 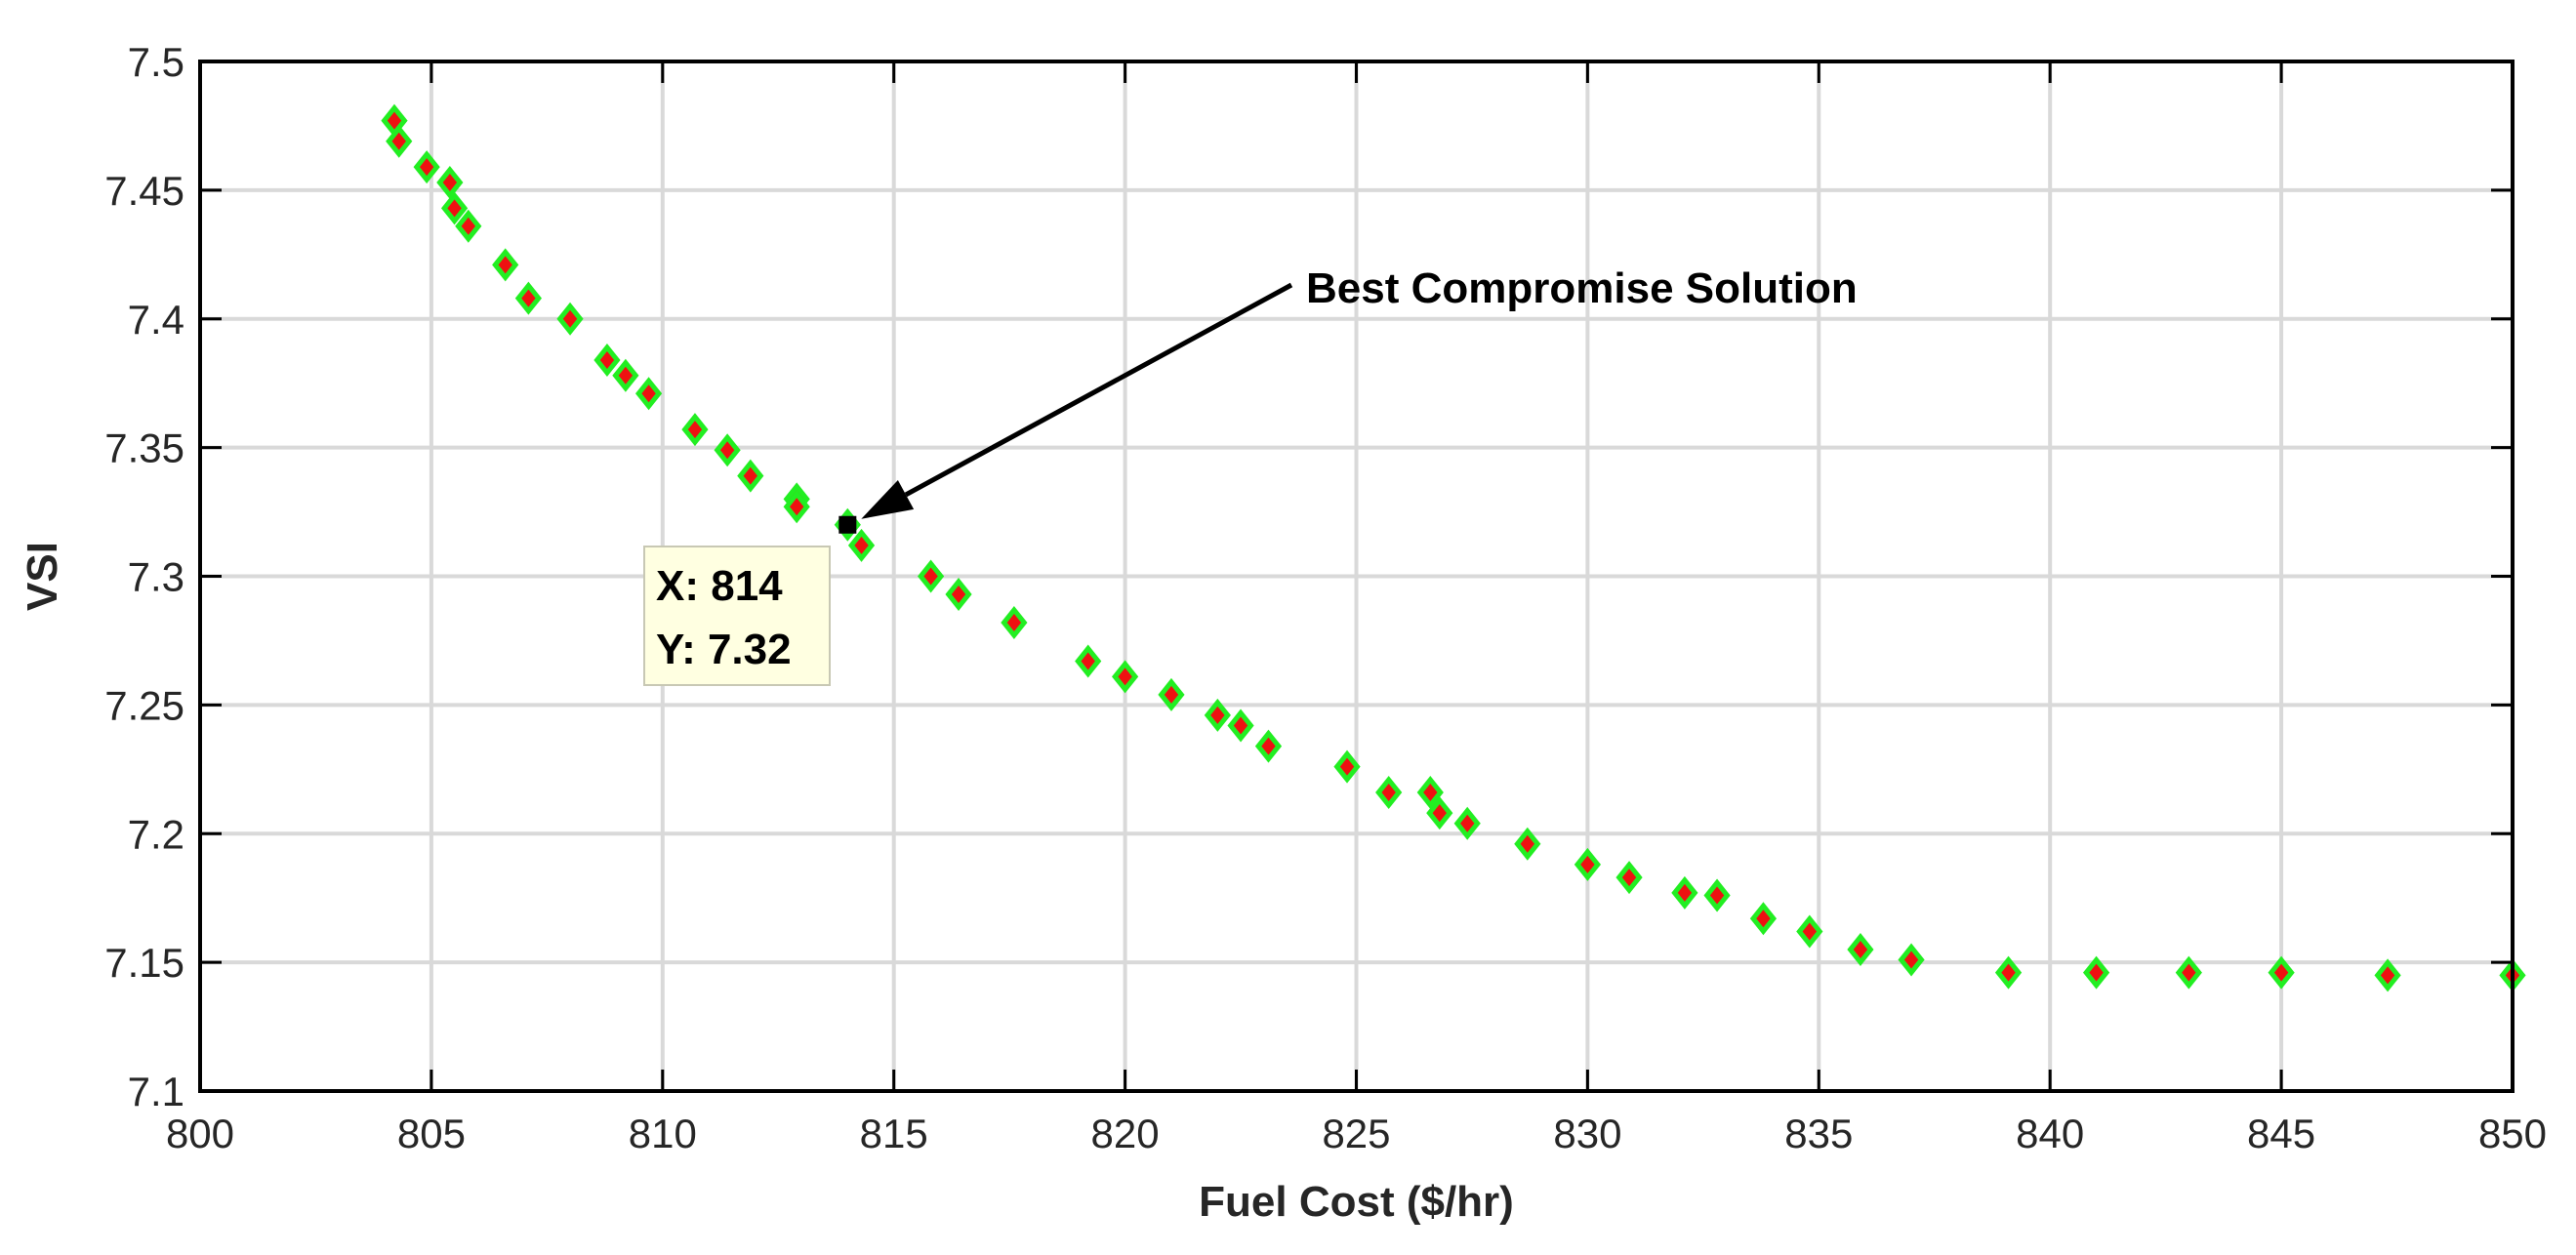 I want to click on x-tick-label: 810, so click(x=663, y=1133).